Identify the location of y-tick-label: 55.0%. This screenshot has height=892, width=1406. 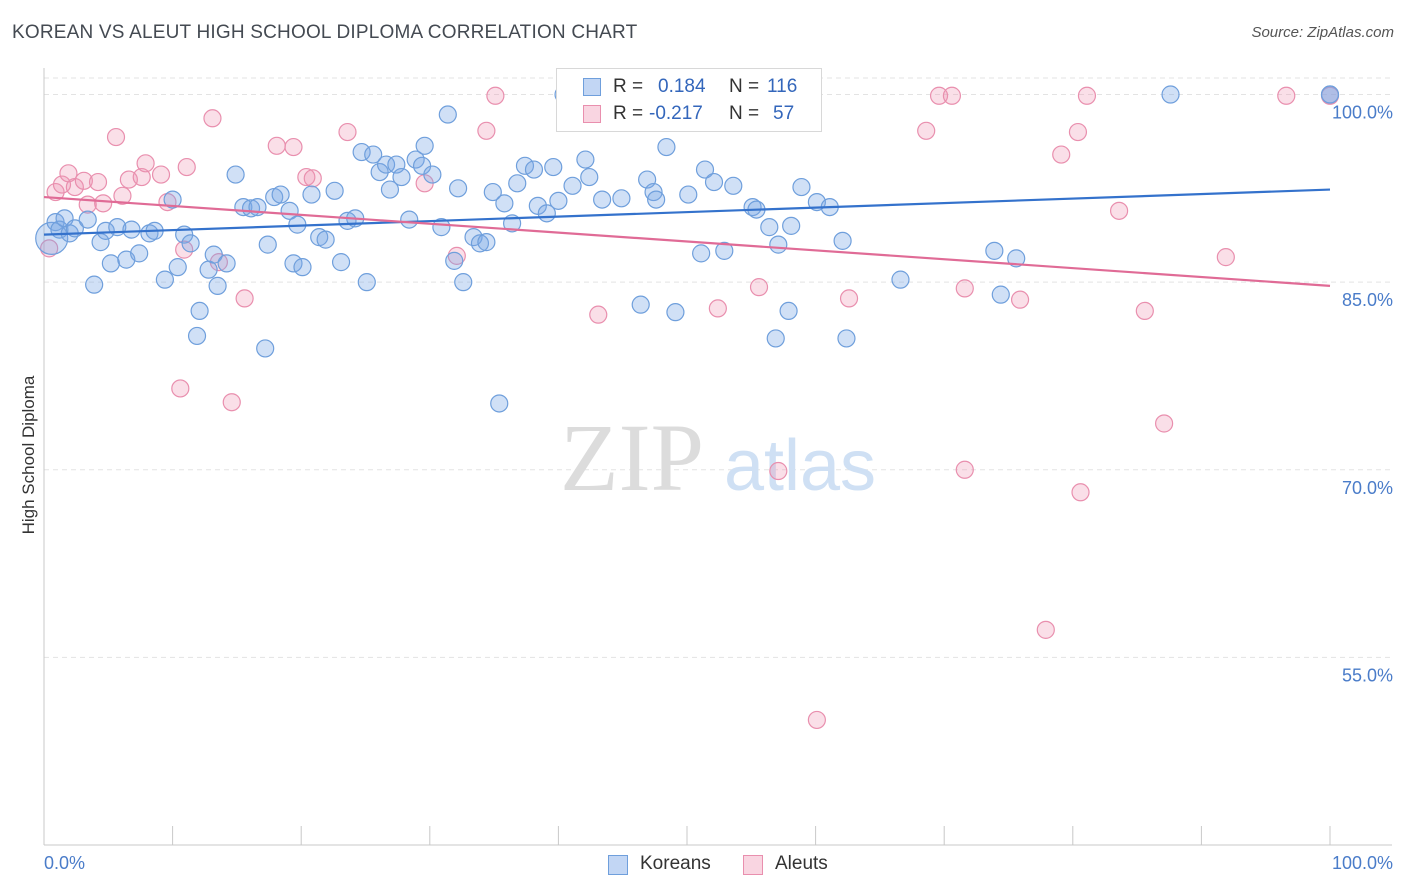
(1367, 675).